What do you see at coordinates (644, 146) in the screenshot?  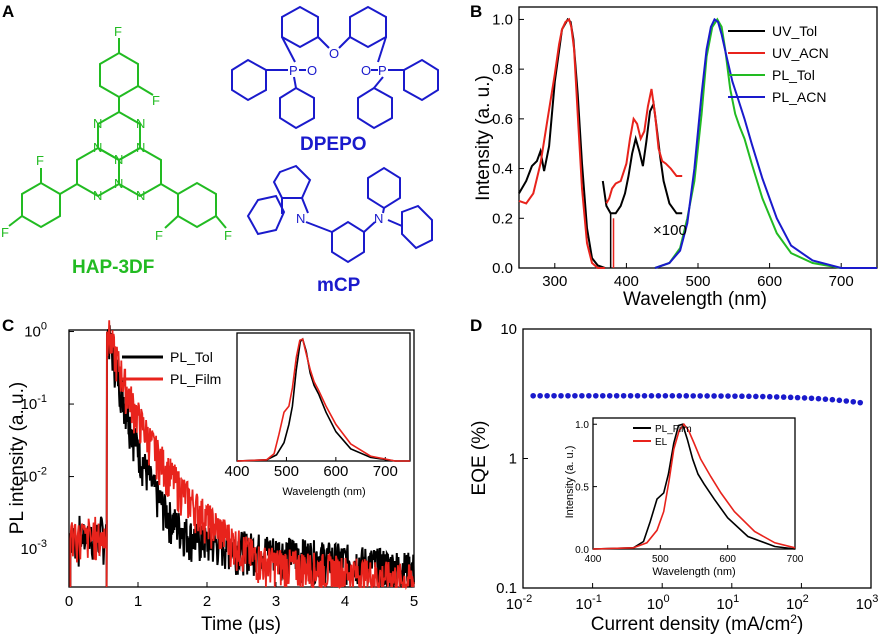 I see `series-line-uv-acn-x100` at bounding box center [644, 146].